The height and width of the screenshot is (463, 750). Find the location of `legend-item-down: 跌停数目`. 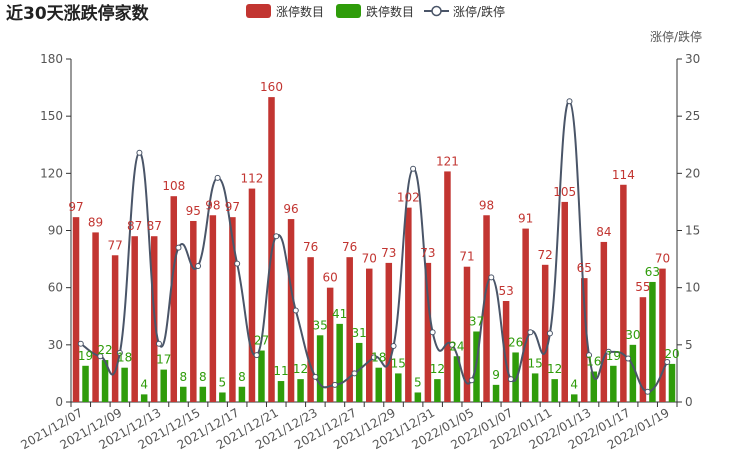

legend-item-down: 跌停数目 is located at coordinates (375, 11).